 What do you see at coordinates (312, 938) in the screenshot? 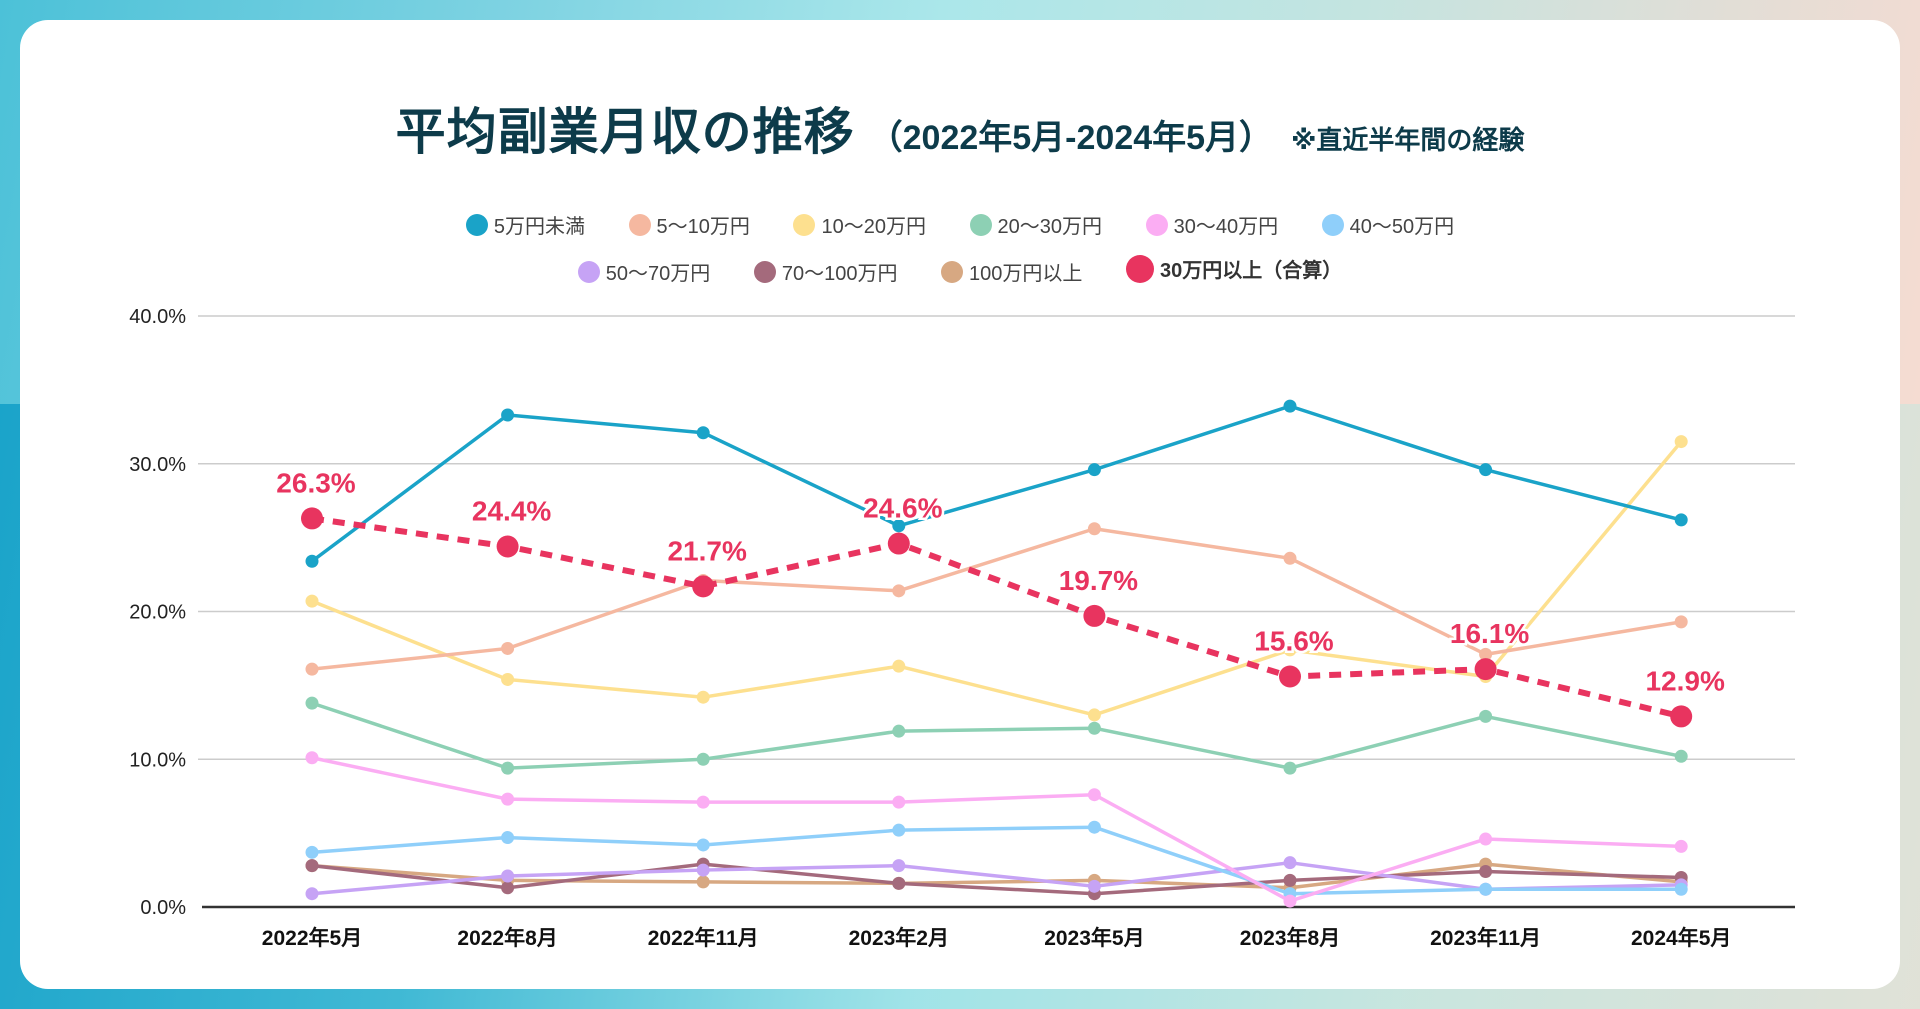
I see `x-tick-label: 2022年5月` at bounding box center [312, 938].